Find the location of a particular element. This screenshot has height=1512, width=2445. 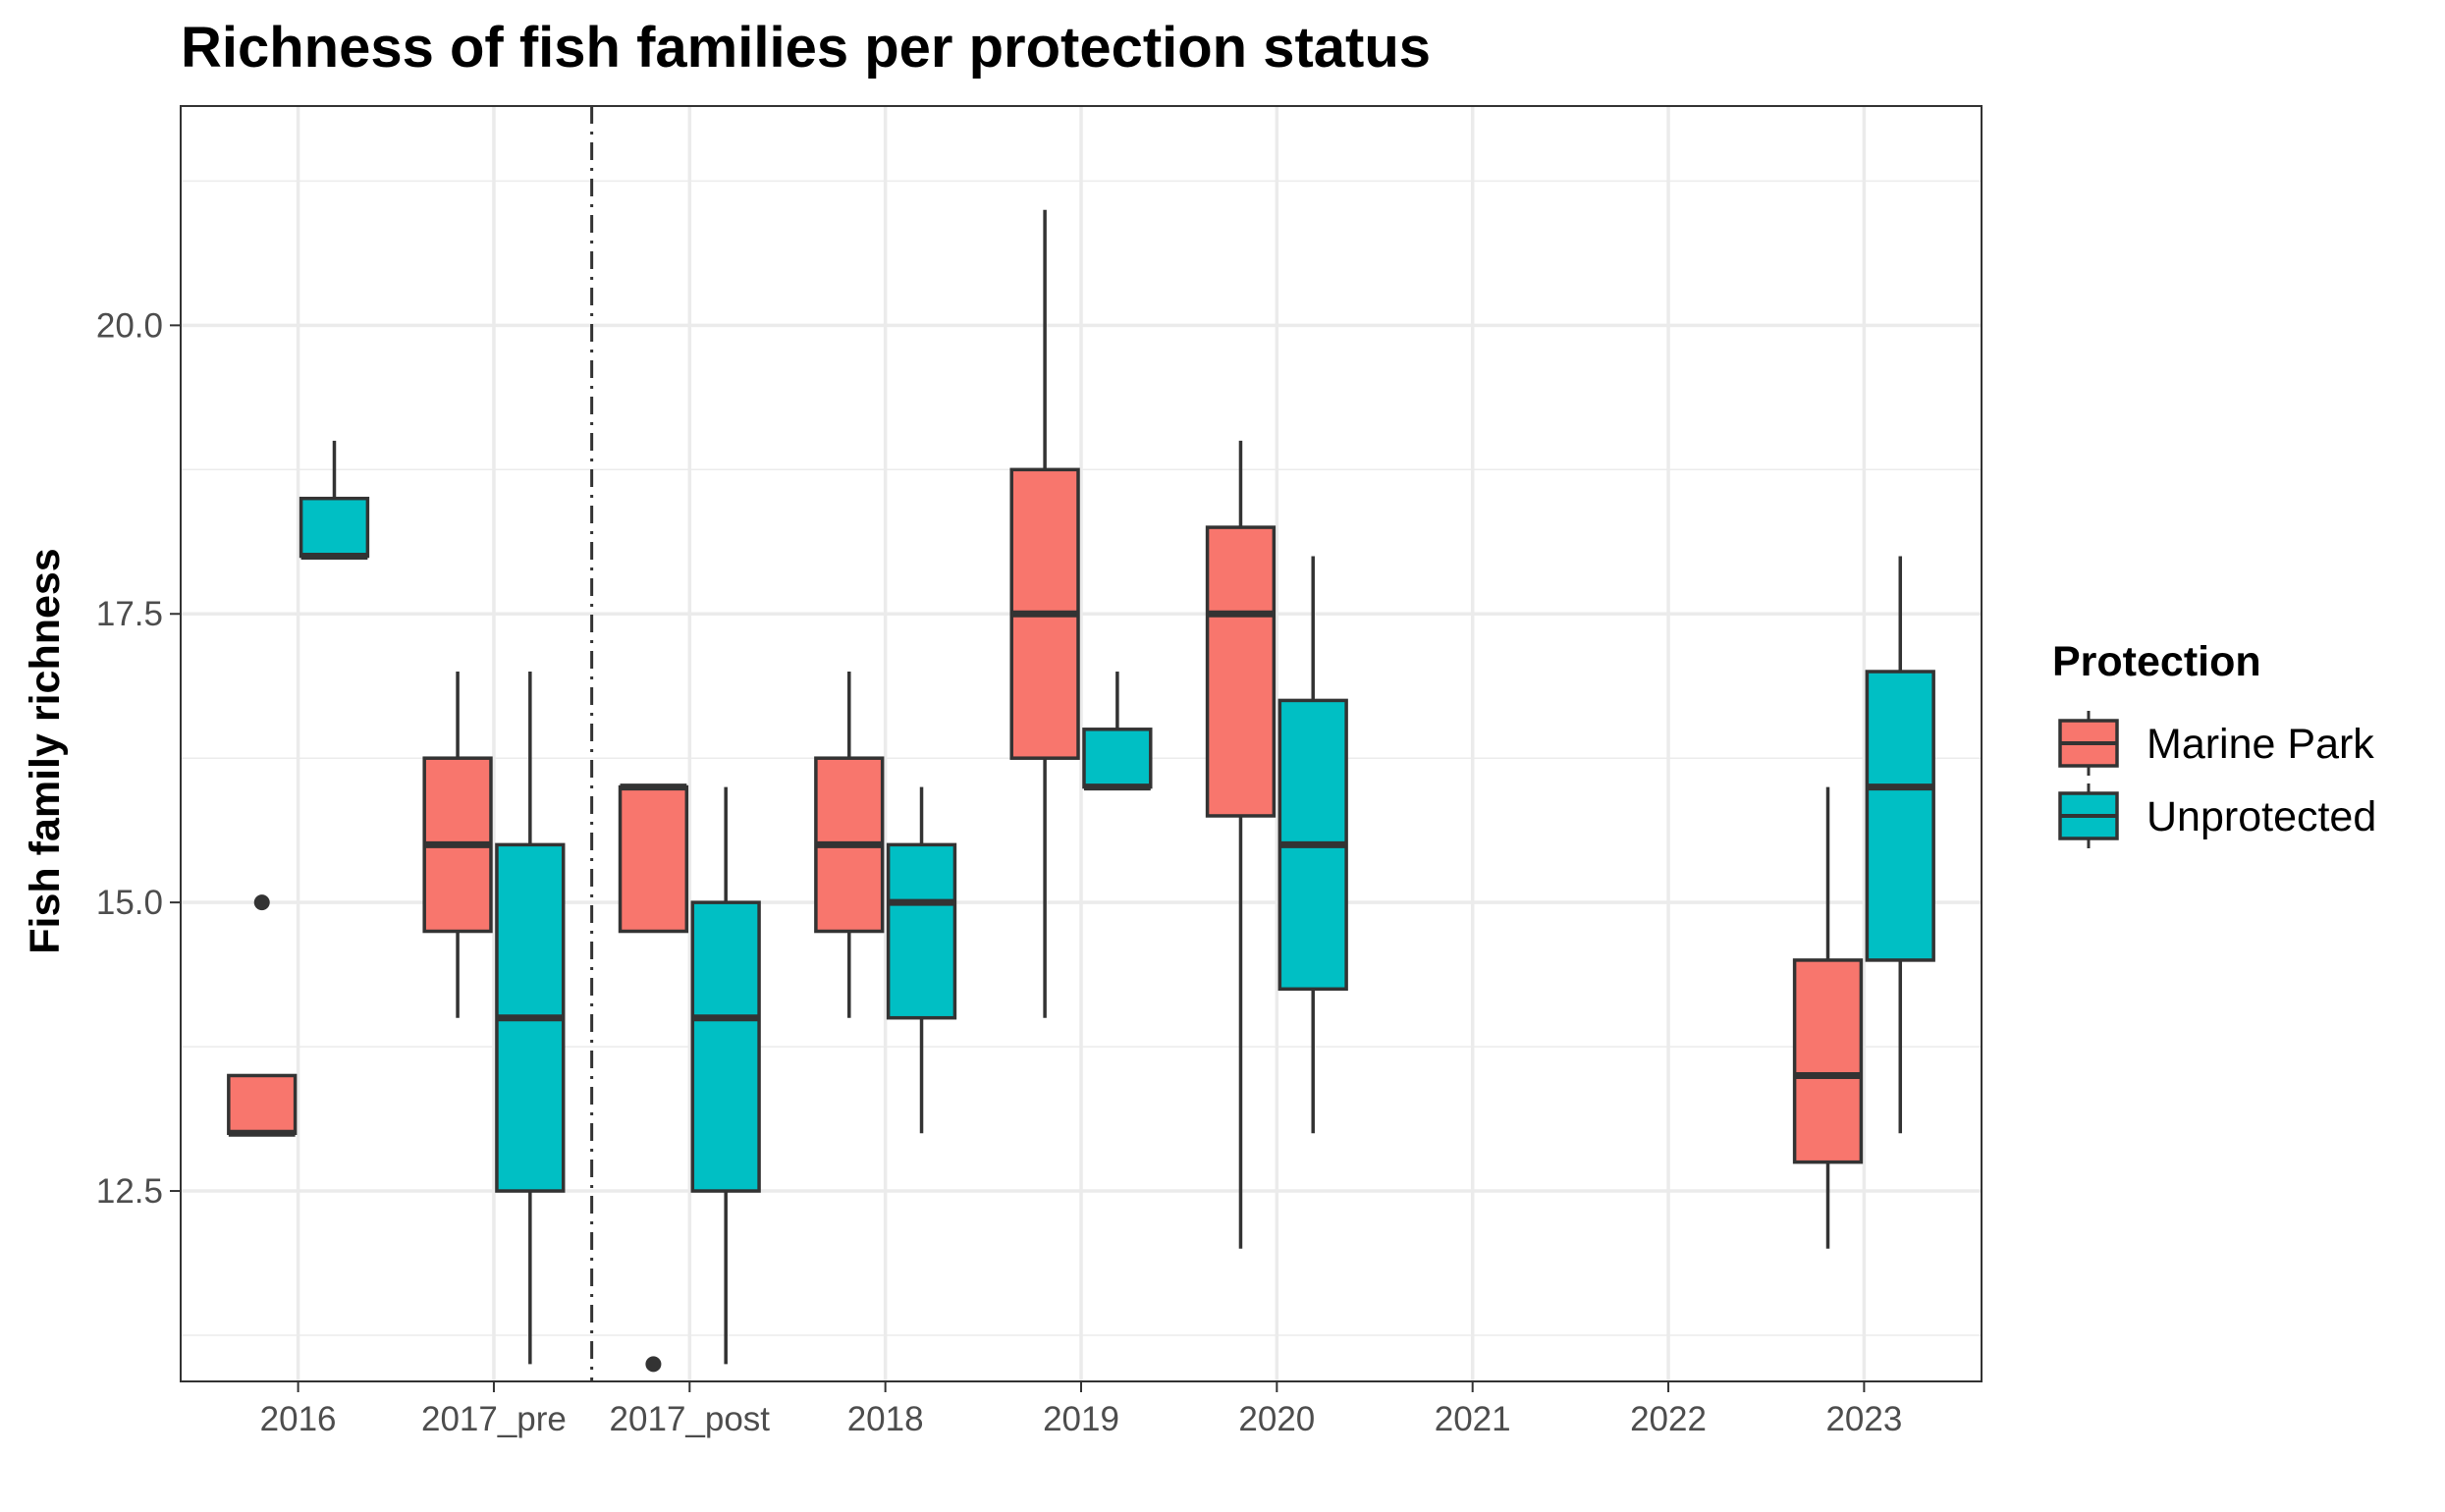

x-tick-label: 2023 is located at coordinates (1863, 1419).